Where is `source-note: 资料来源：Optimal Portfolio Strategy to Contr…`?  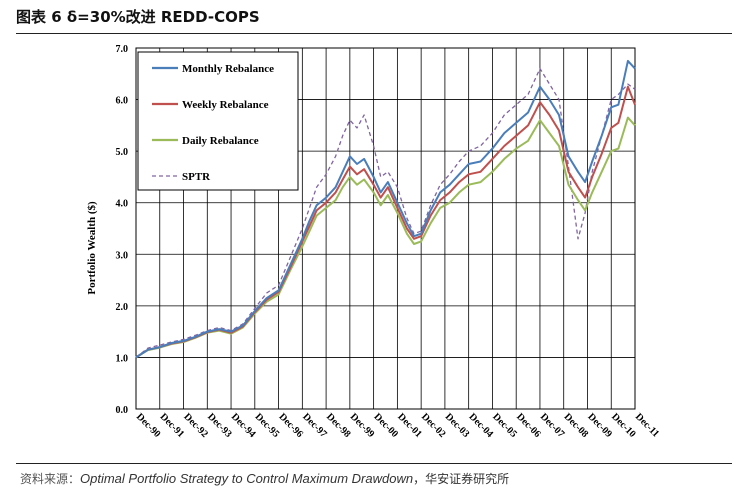 source-note: 资料来源：Optimal Portfolio Strategy to Contr… is located at coordinates (264, 478).